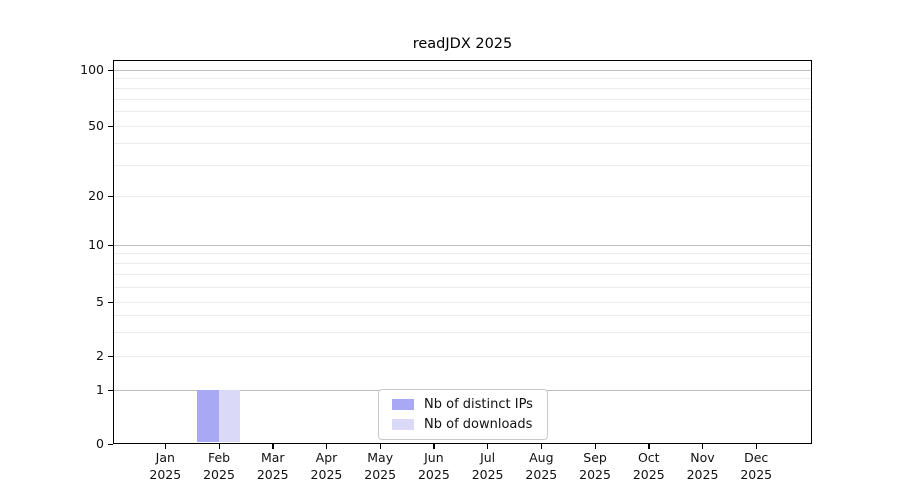 This screenshot has height=500, width=900. What do you see at coordinates (380, 466) in the screenshot?
I see `x-tick-label-may: May 2025` at bounding box center [380, 466].